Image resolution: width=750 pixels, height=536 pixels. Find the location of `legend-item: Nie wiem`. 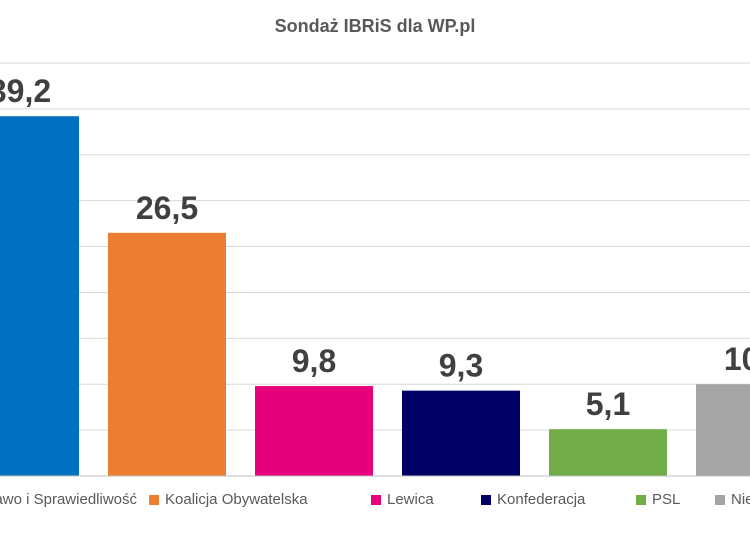

legend-item: Nie wiem is located at coordinates (732, 499).